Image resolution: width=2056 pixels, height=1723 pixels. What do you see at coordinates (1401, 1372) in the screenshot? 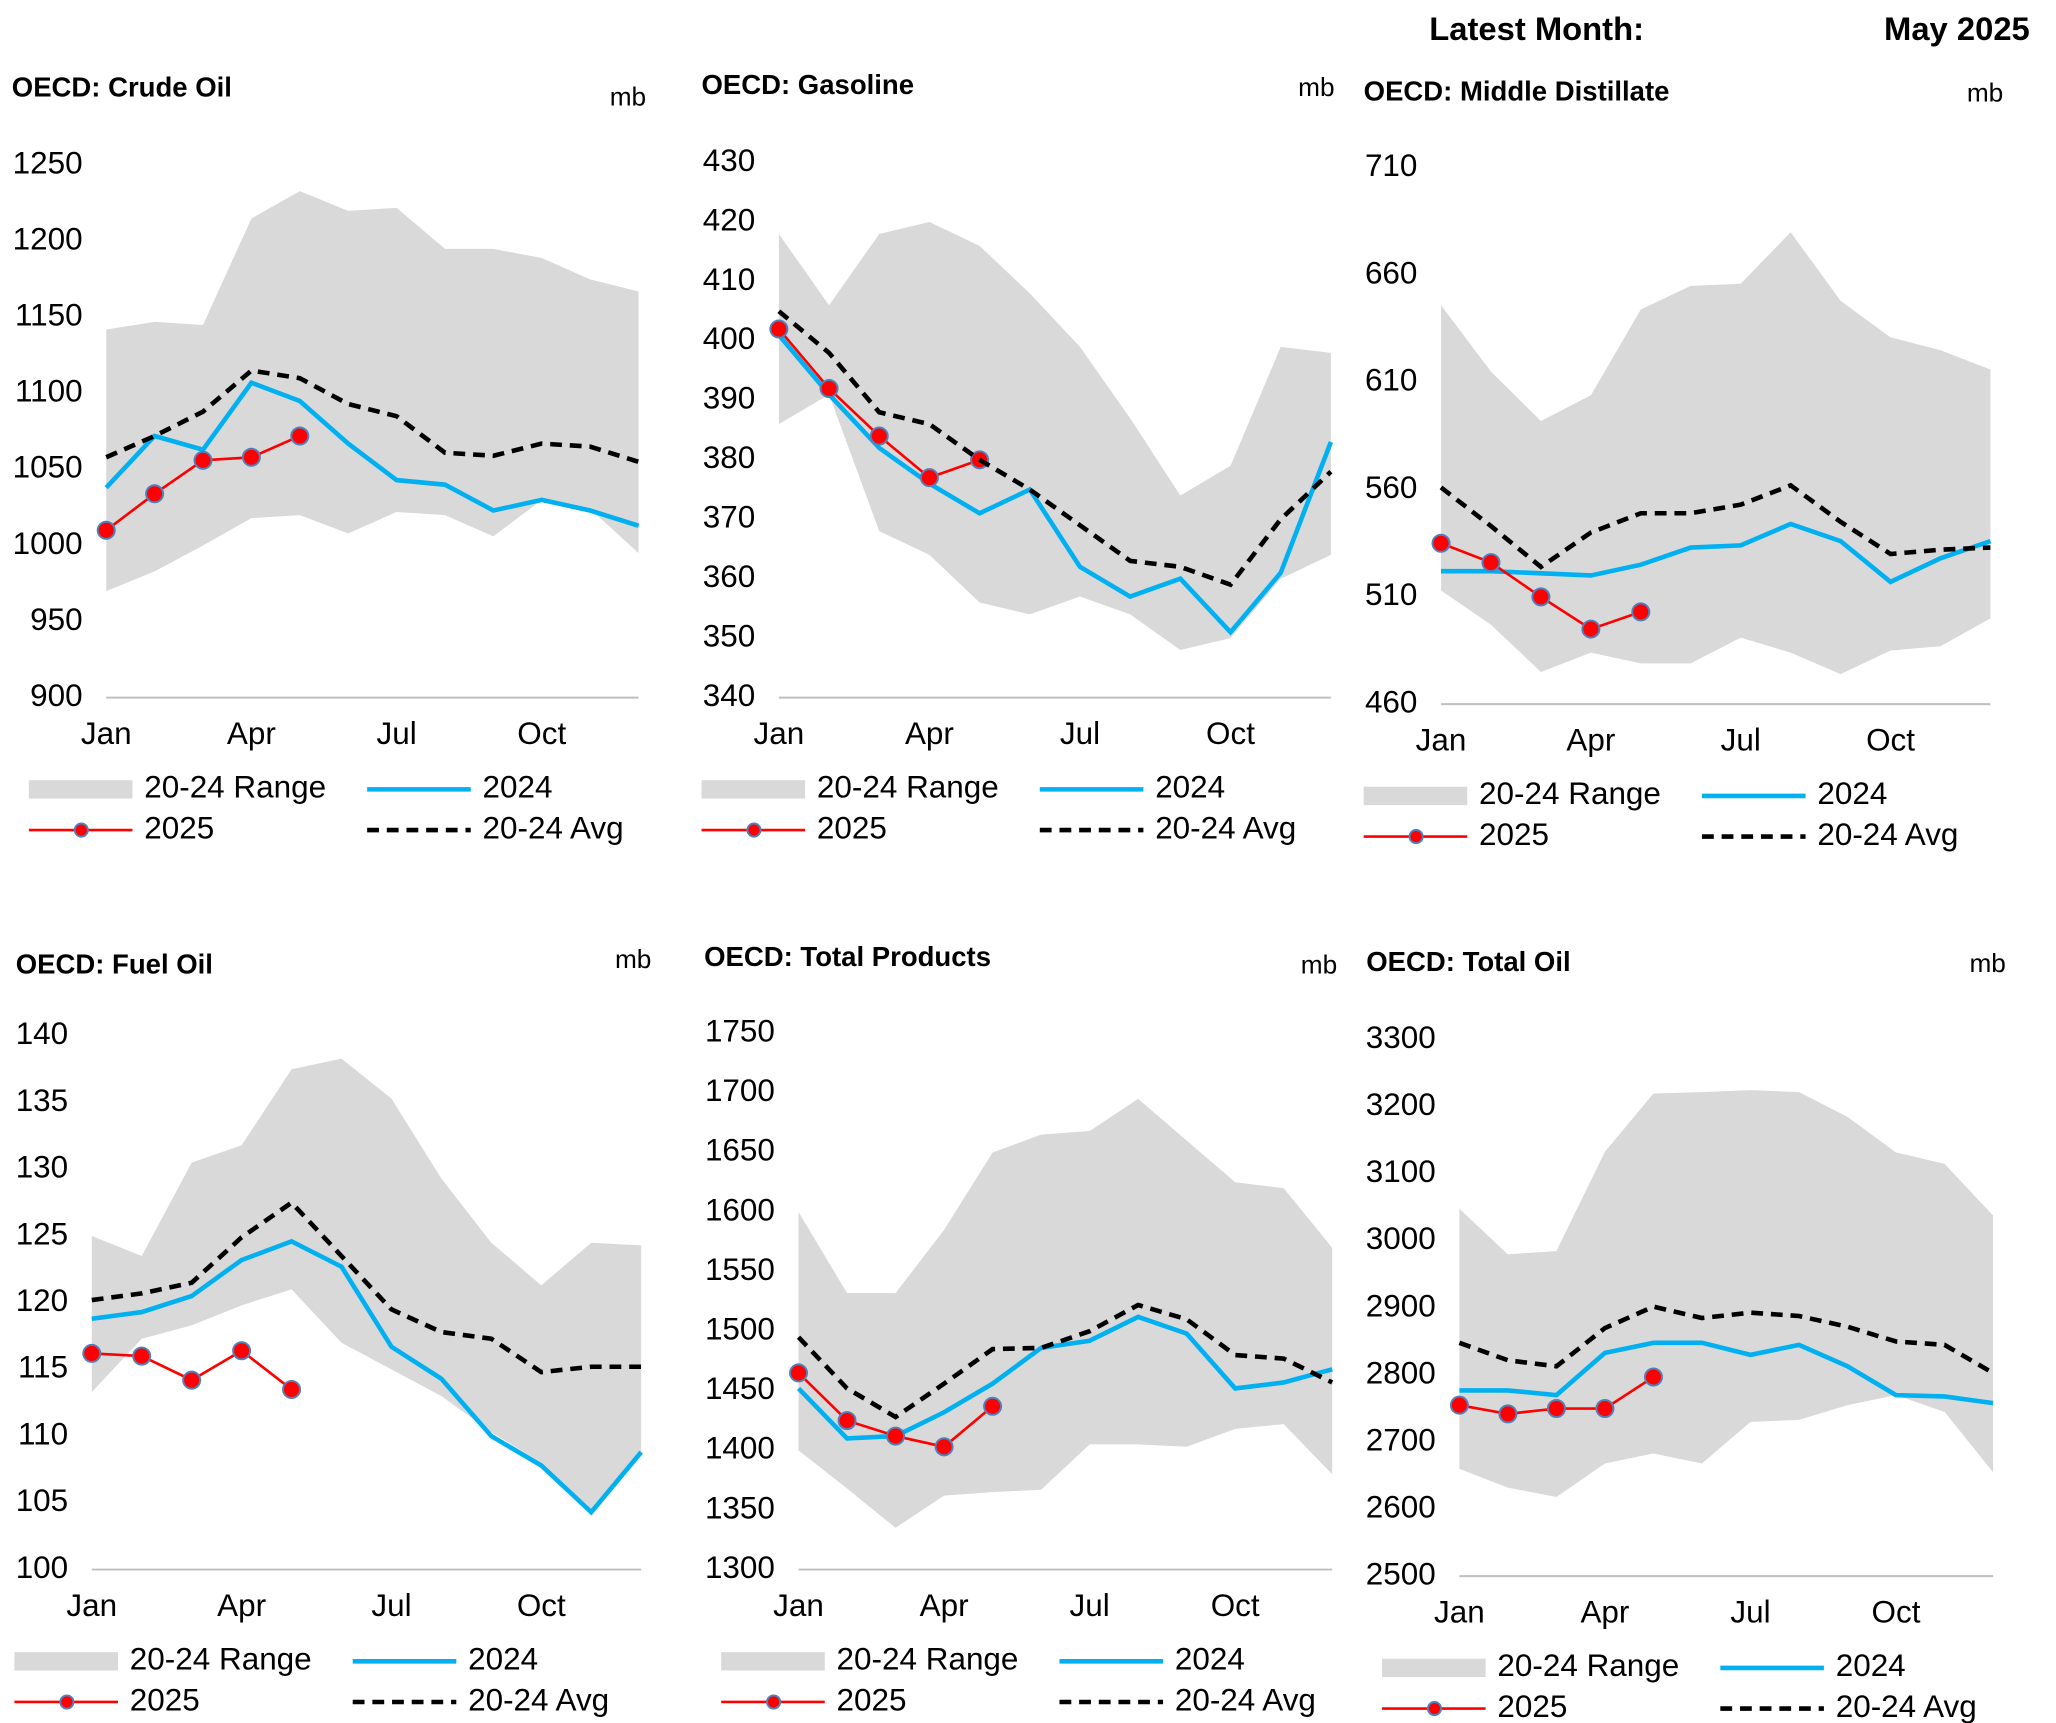
I see `y-tick-label: 2800` at bounding box center [1401, 1372].